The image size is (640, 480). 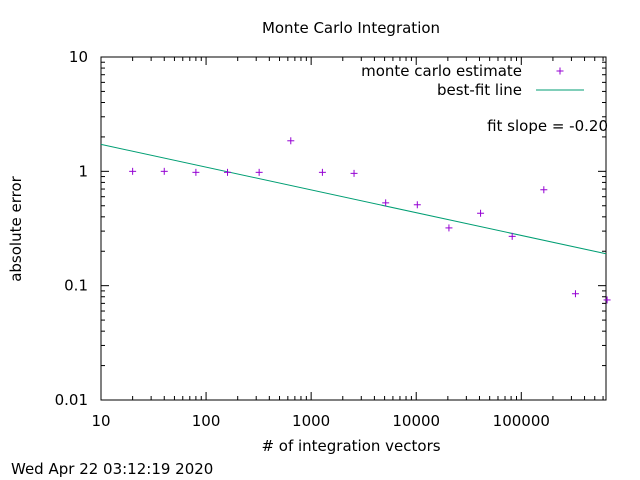 I want to click on x-axis-label: # of integration vectors, so click(x=350, y=446).